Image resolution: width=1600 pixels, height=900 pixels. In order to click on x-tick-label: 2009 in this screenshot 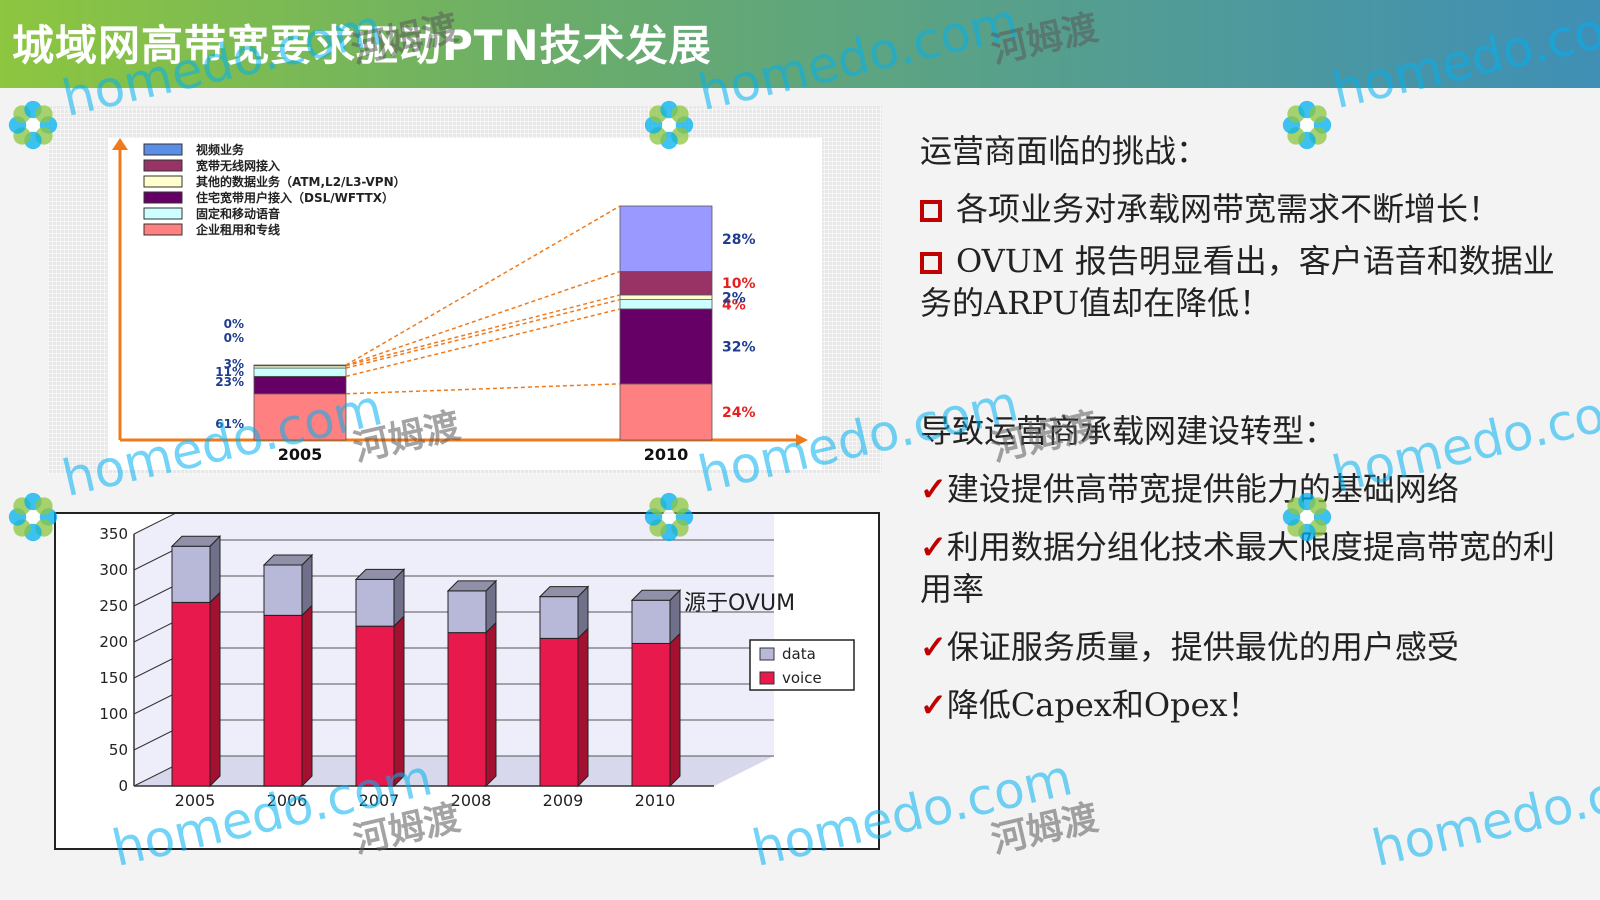, I will do `click(563, 800)`.